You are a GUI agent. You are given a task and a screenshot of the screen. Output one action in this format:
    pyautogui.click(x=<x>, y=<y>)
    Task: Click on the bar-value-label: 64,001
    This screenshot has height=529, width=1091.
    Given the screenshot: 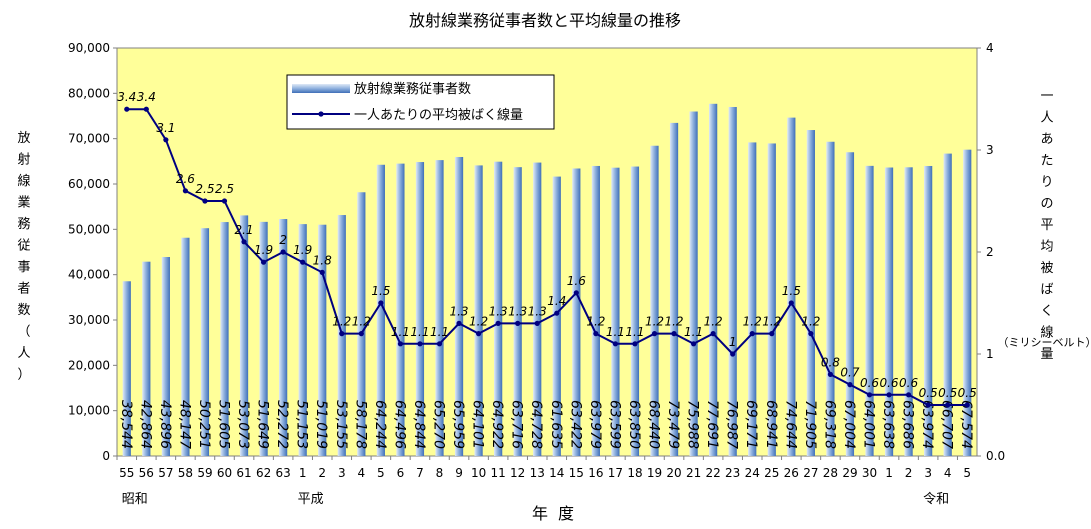 What is the action you would take?
    pyautogui.click(x=869, y=424)
    